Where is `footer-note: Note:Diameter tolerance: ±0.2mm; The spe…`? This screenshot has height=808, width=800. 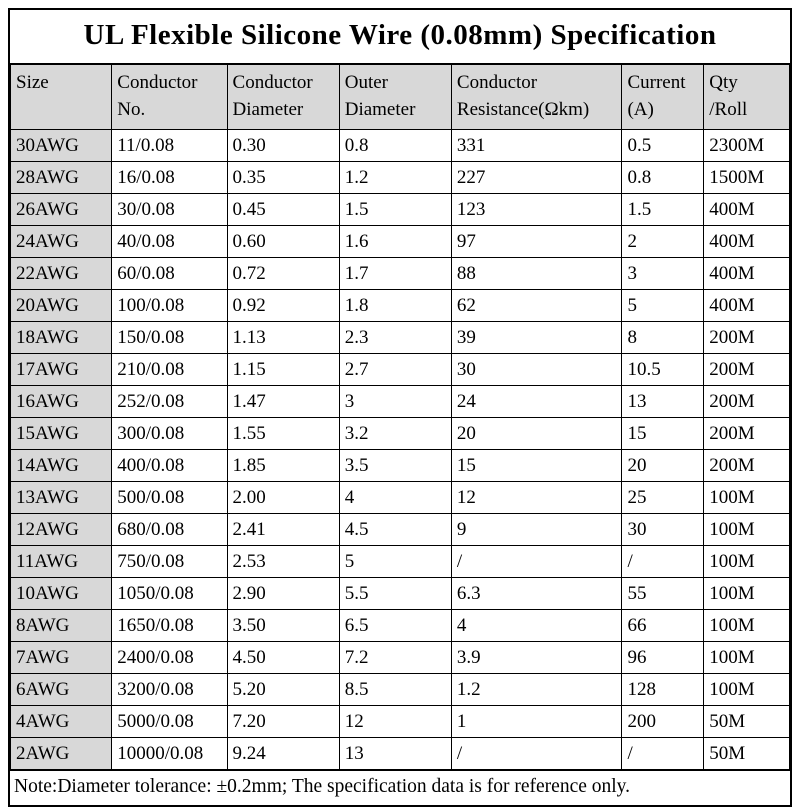
footer-note: Note:Diameter tolerance: ±0.2mm; The spe… is located at coordinates (400, 787).